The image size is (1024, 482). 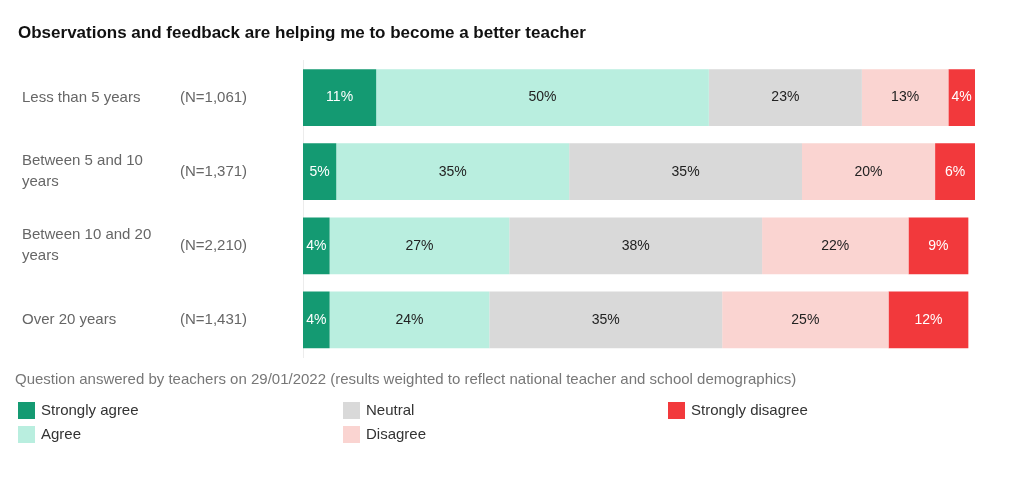 What do you see at coordinates (214, 319) in the screenshot?
I see `text: (N=1,431)` at bounding box center [214, 319].